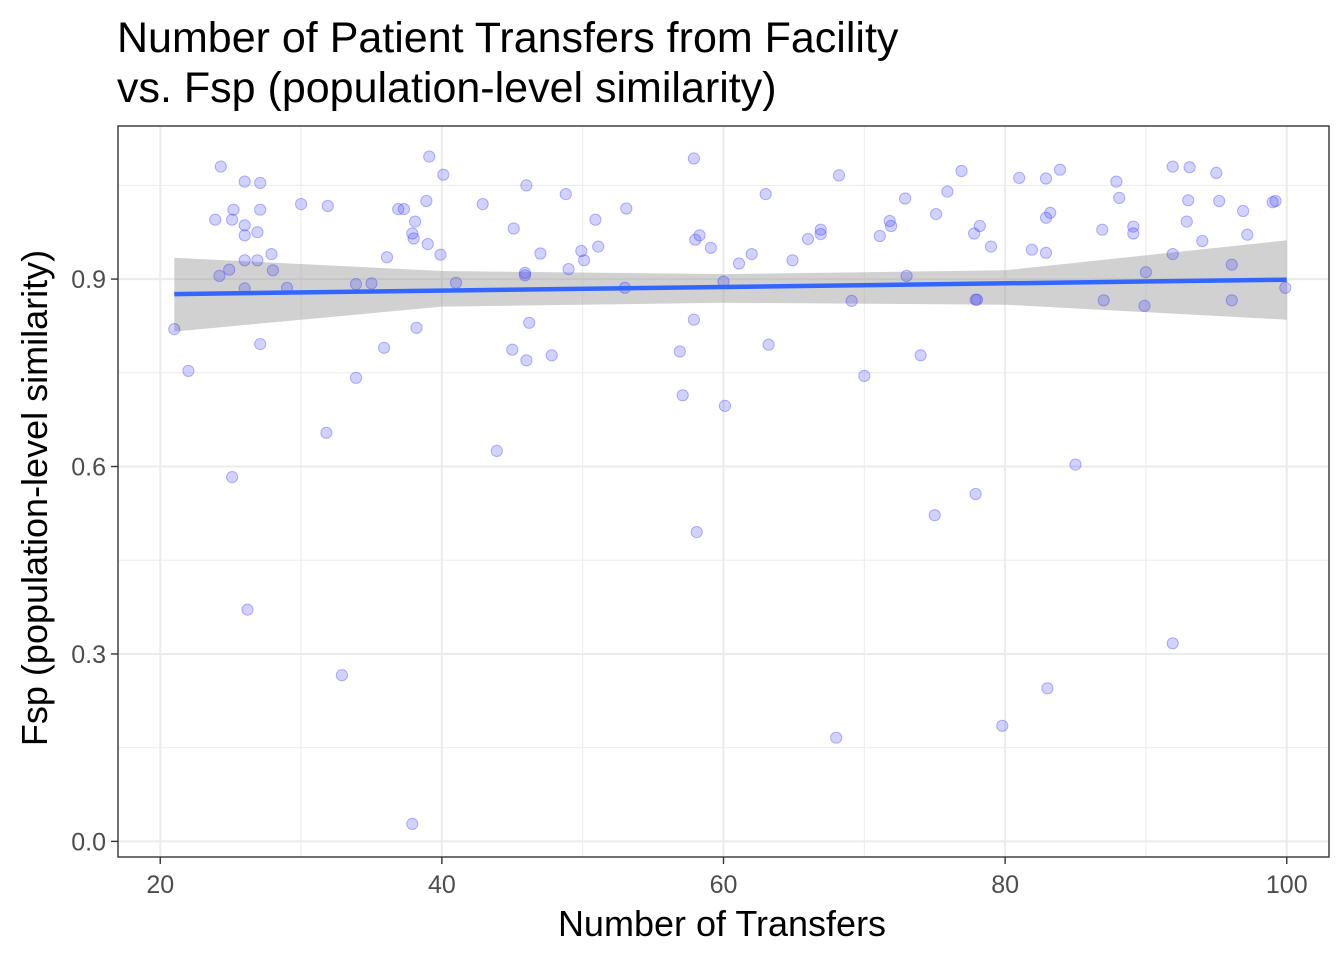  I want to click on x-tick-label: 60, so click(724, 885).